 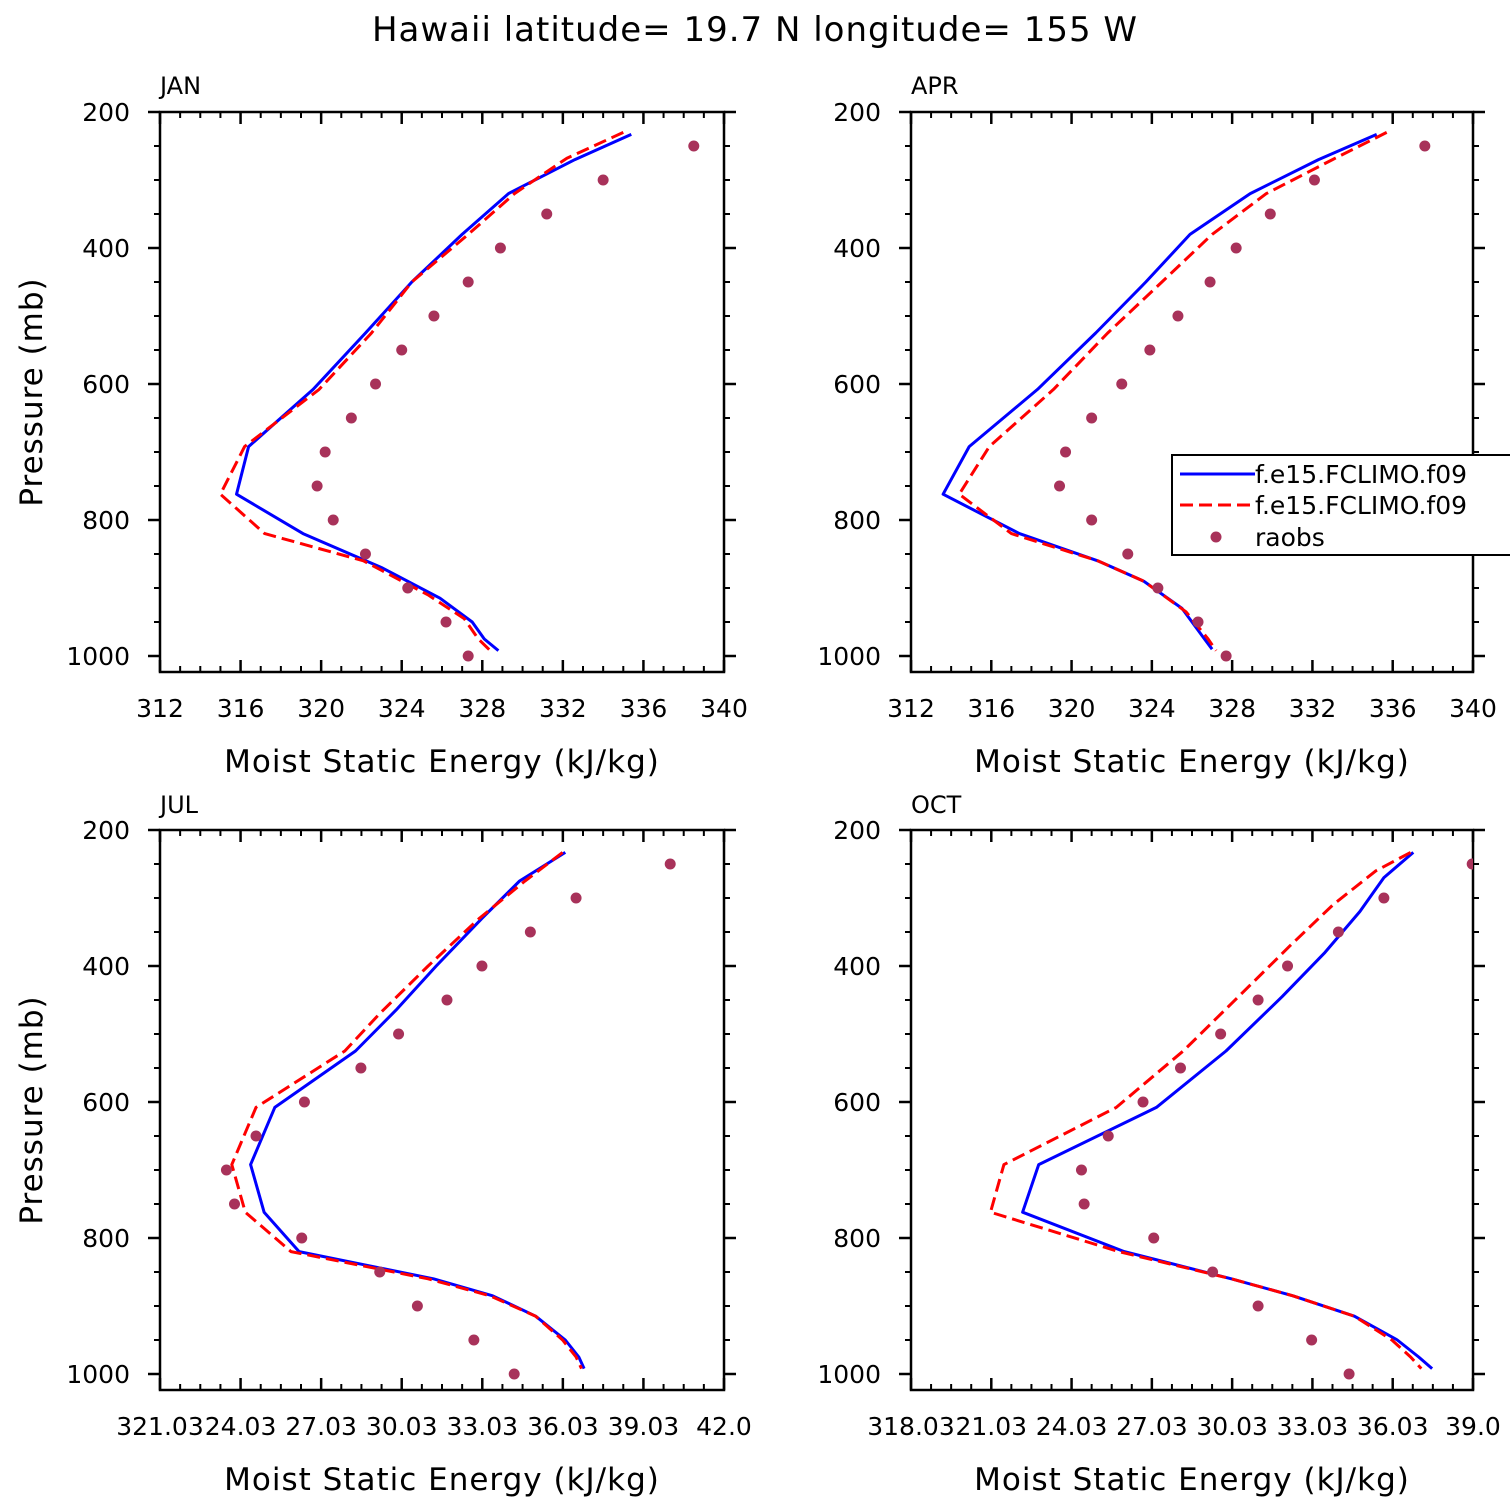 I want to click on panel-title-jan: JAN, so click(x=179, y=86).